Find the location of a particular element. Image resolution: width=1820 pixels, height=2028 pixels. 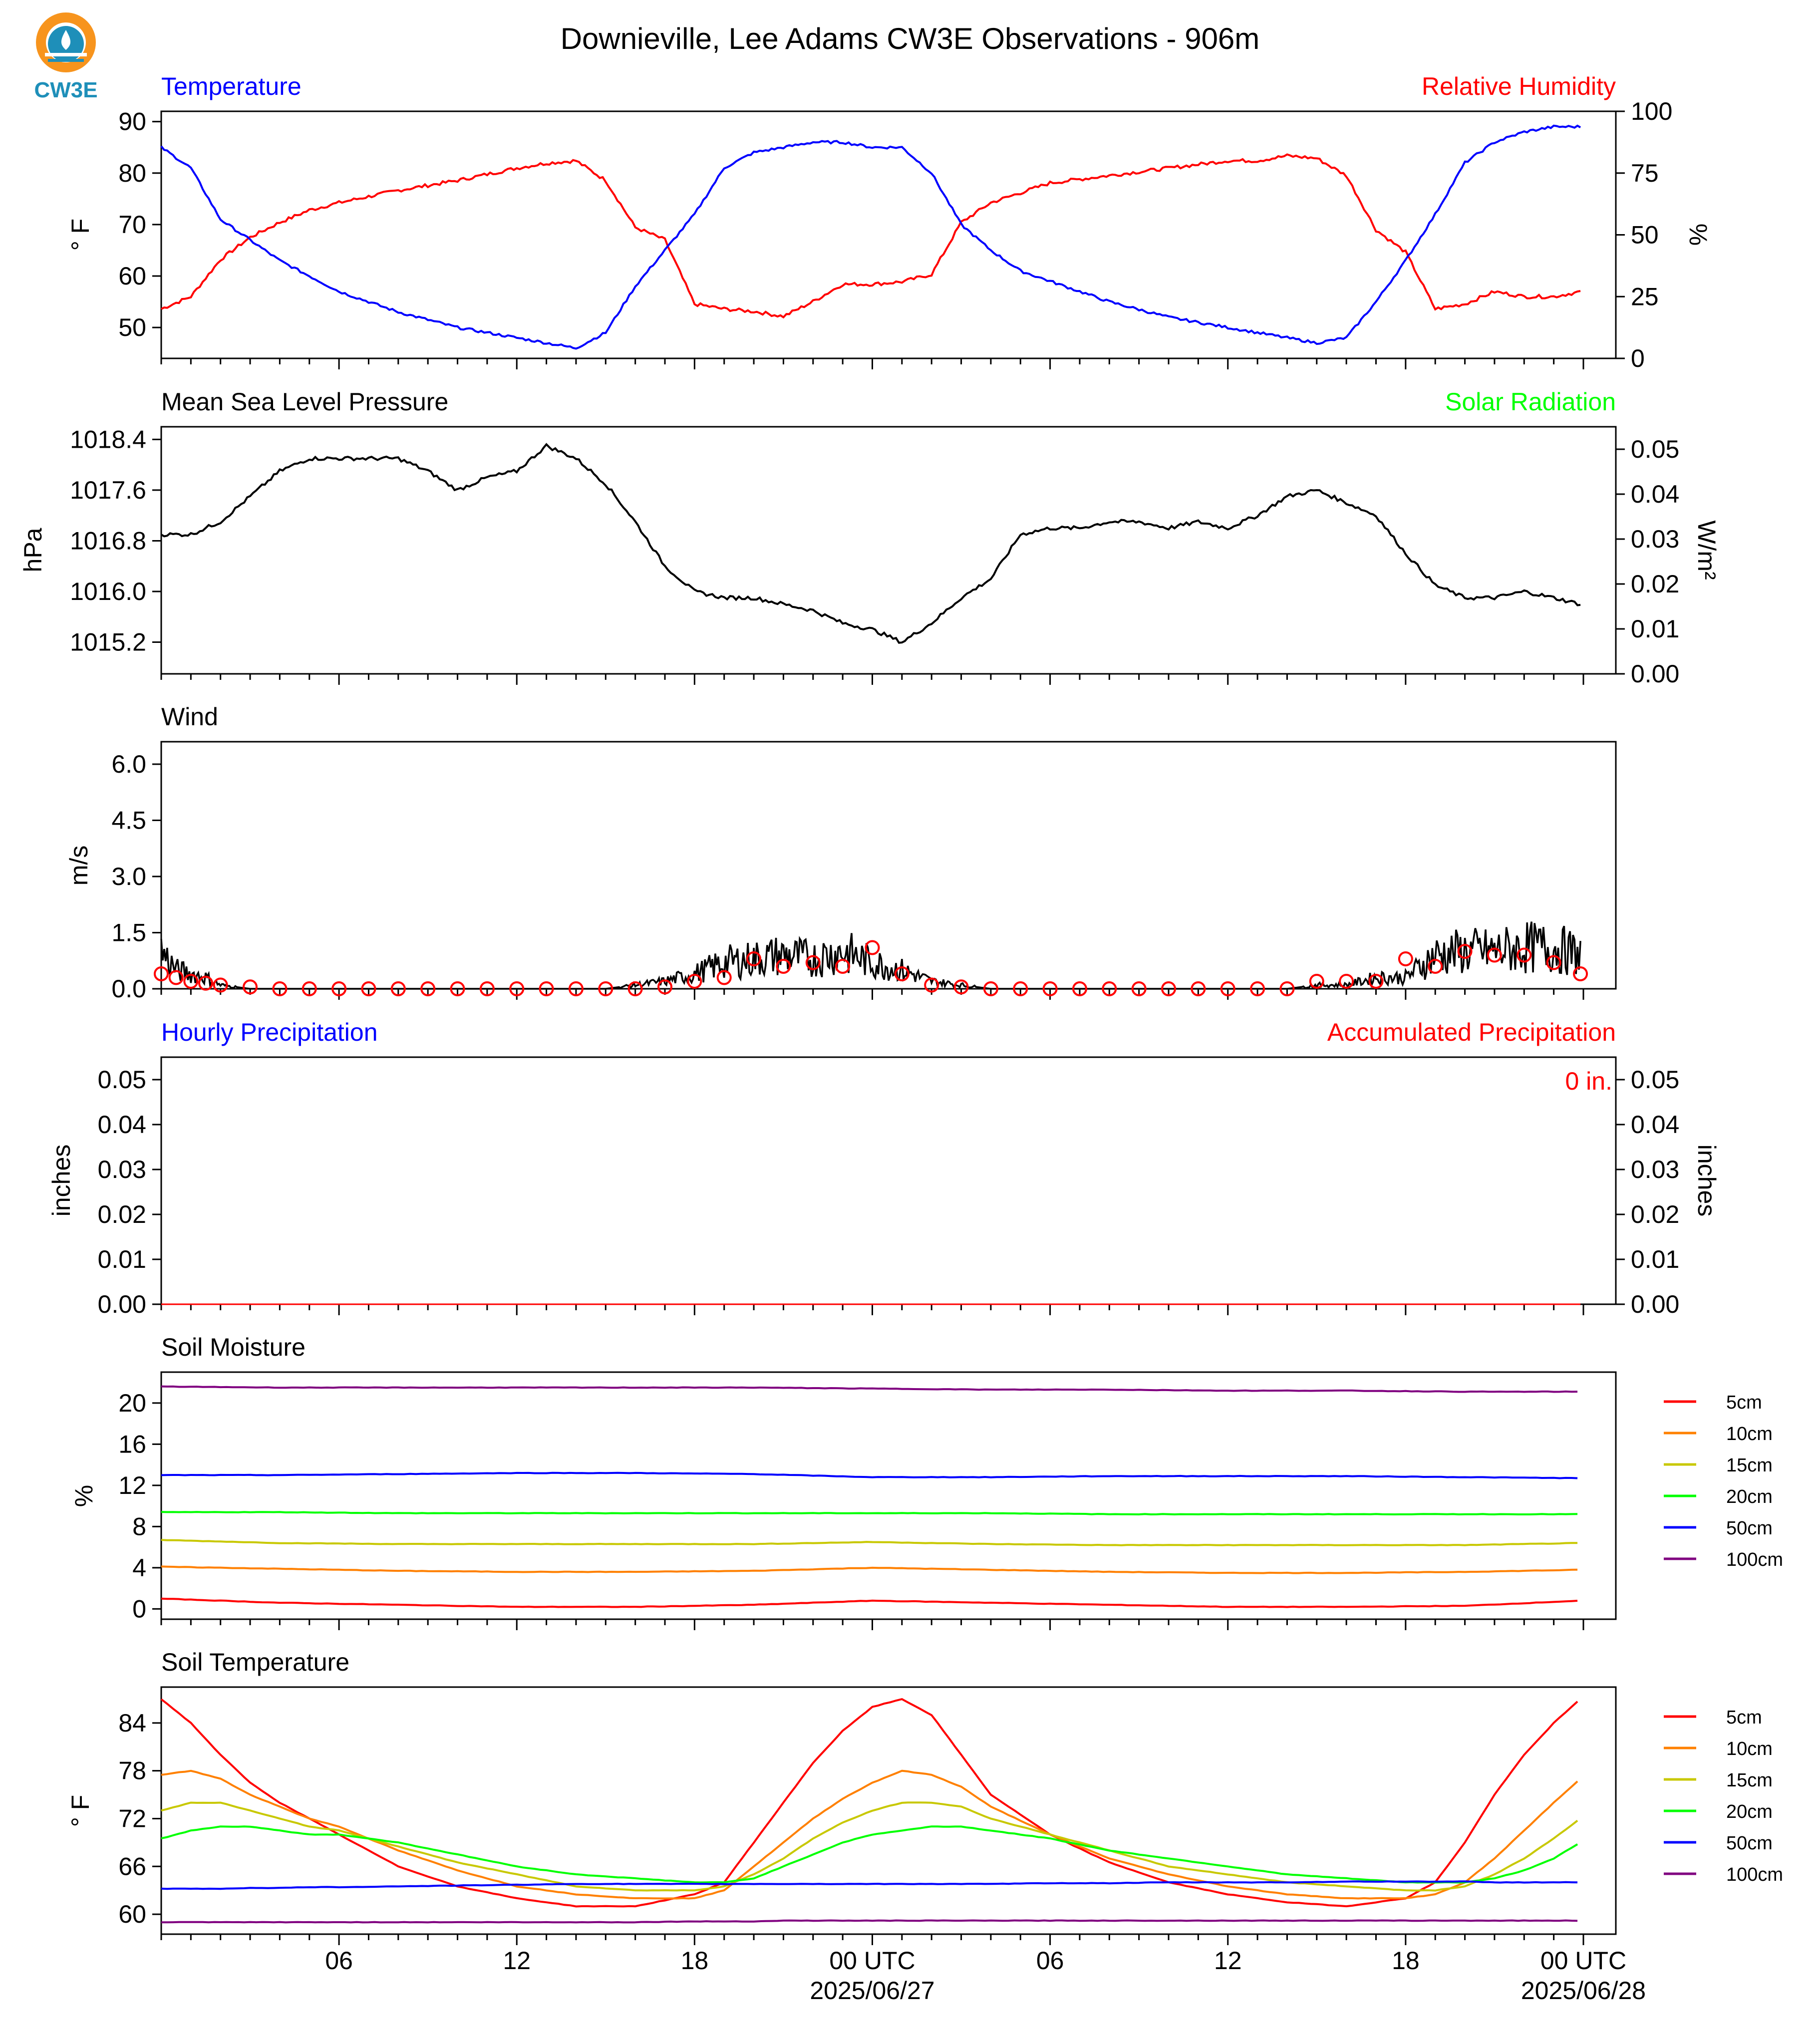

y-tick-label-right: 50 is located at coordinates (1645, 235).